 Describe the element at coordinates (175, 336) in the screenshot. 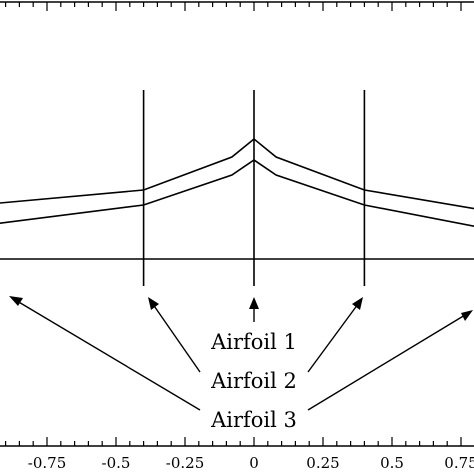

I see `arrow-left-inner` at that location.